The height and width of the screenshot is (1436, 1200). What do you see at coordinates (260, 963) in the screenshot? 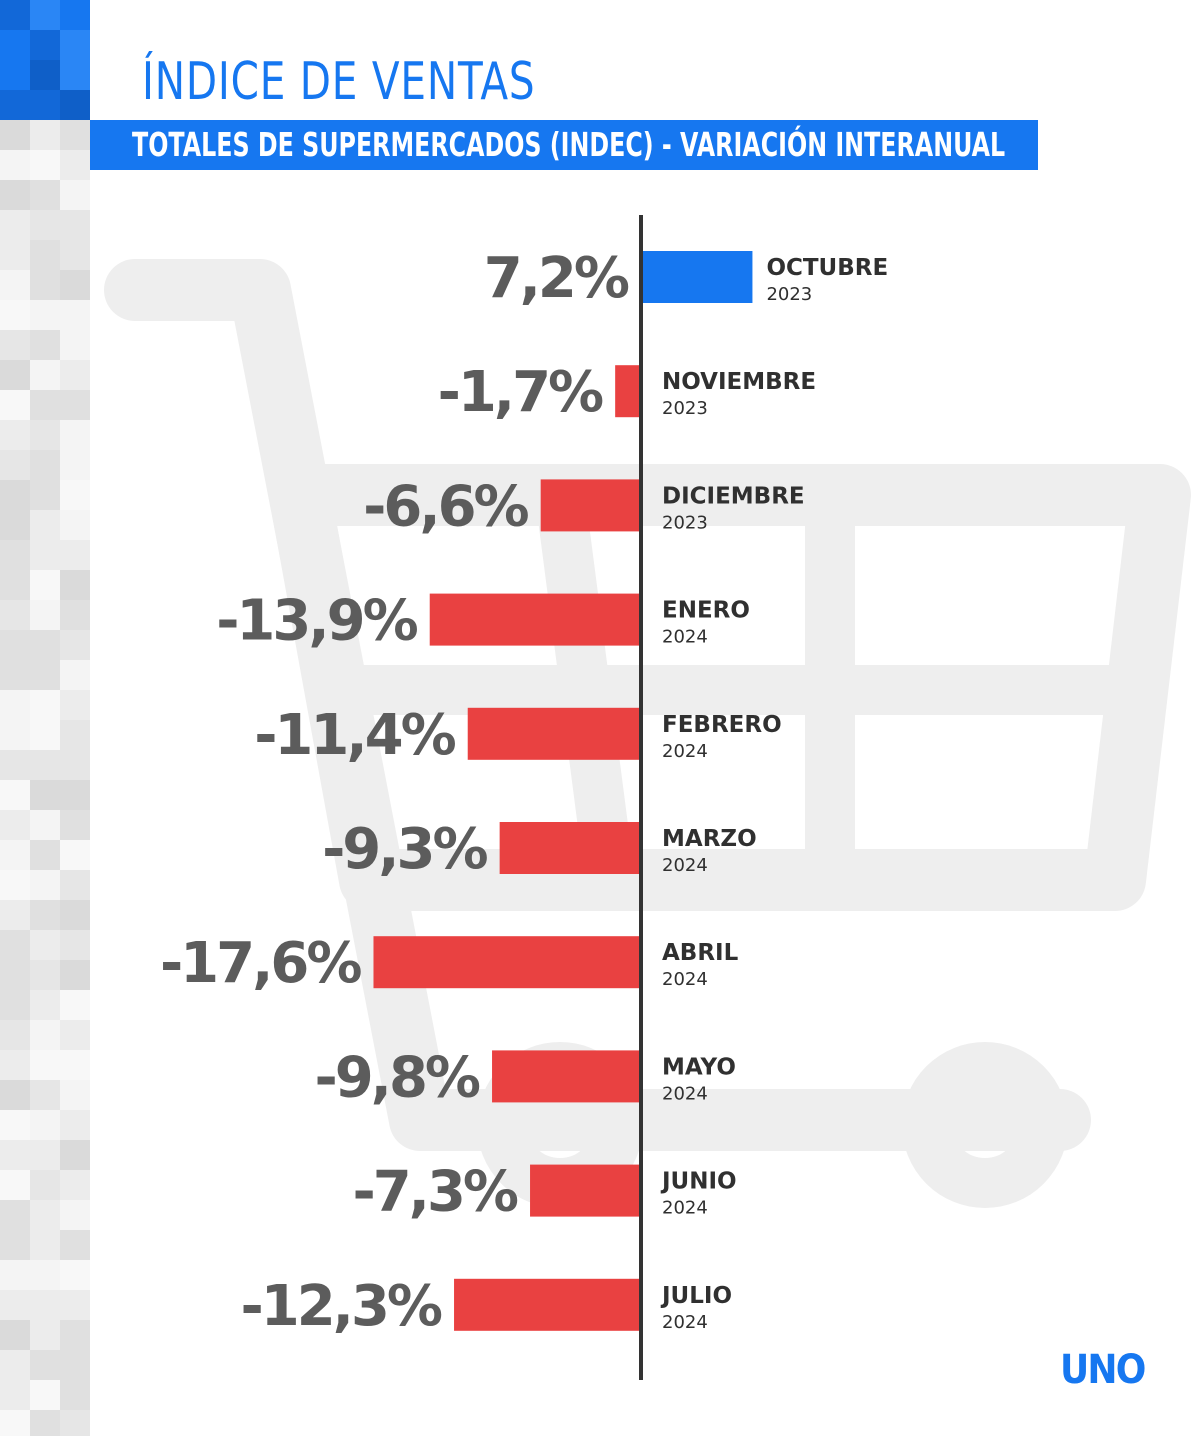
I see `value-label: -17,6%` at bounding box center [260, 963].